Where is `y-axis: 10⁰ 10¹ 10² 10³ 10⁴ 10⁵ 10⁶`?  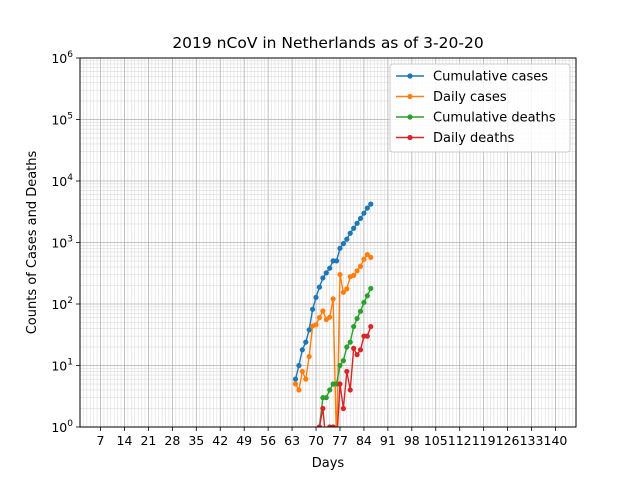
y-axis: 10⁰ 10¹ 10² 10³ 10⁴ 10⁵ 10⁶ is located at coordinates (65, 242).